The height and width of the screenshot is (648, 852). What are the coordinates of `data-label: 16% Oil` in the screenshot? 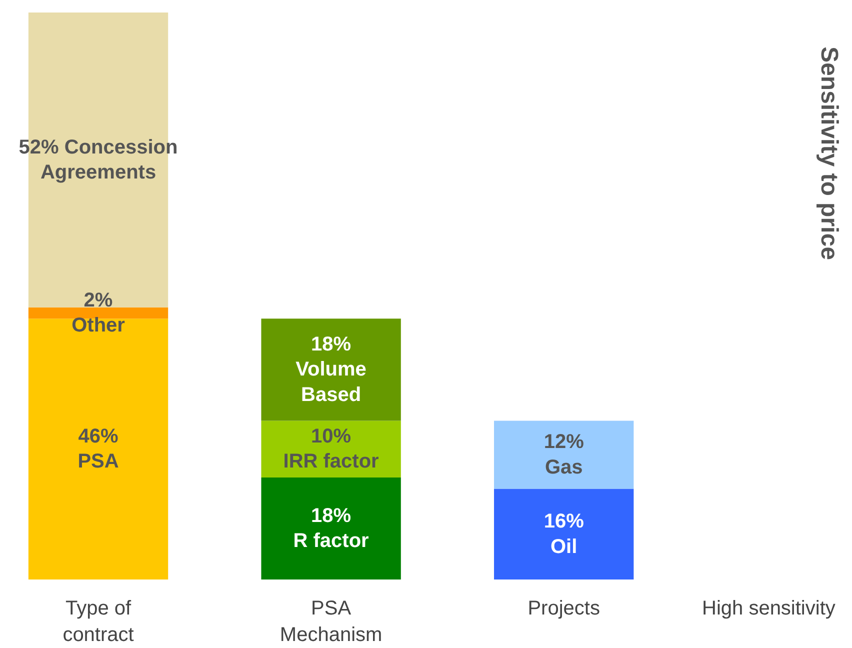 It's located at (564, 534).